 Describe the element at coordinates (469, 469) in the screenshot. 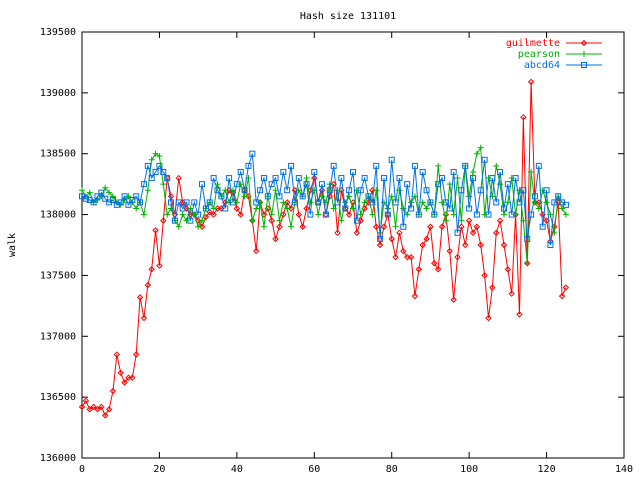

I see `x-tick-label: 100` at that location.